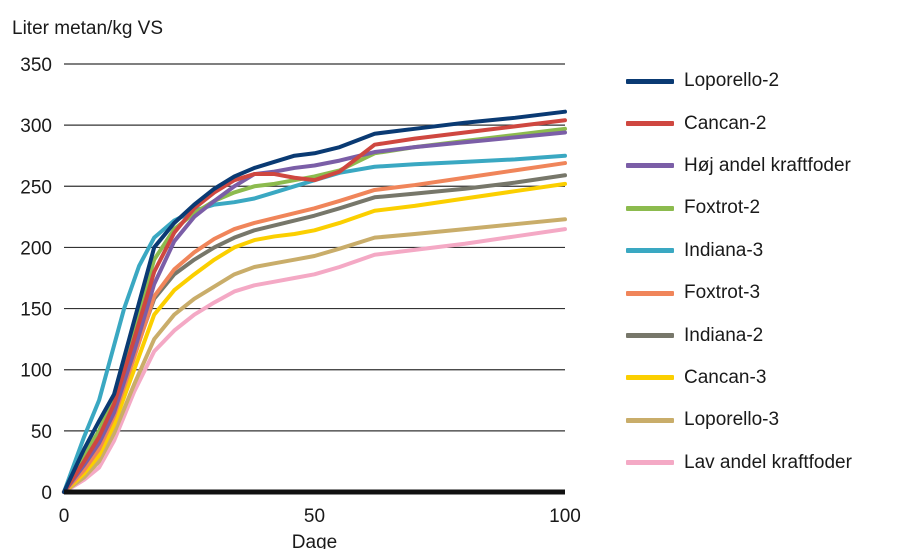  What do you see at coordinates (732, 420) in the screenshot?
I see `legend-label: Loporello-3` at bounding box center [732, 420].